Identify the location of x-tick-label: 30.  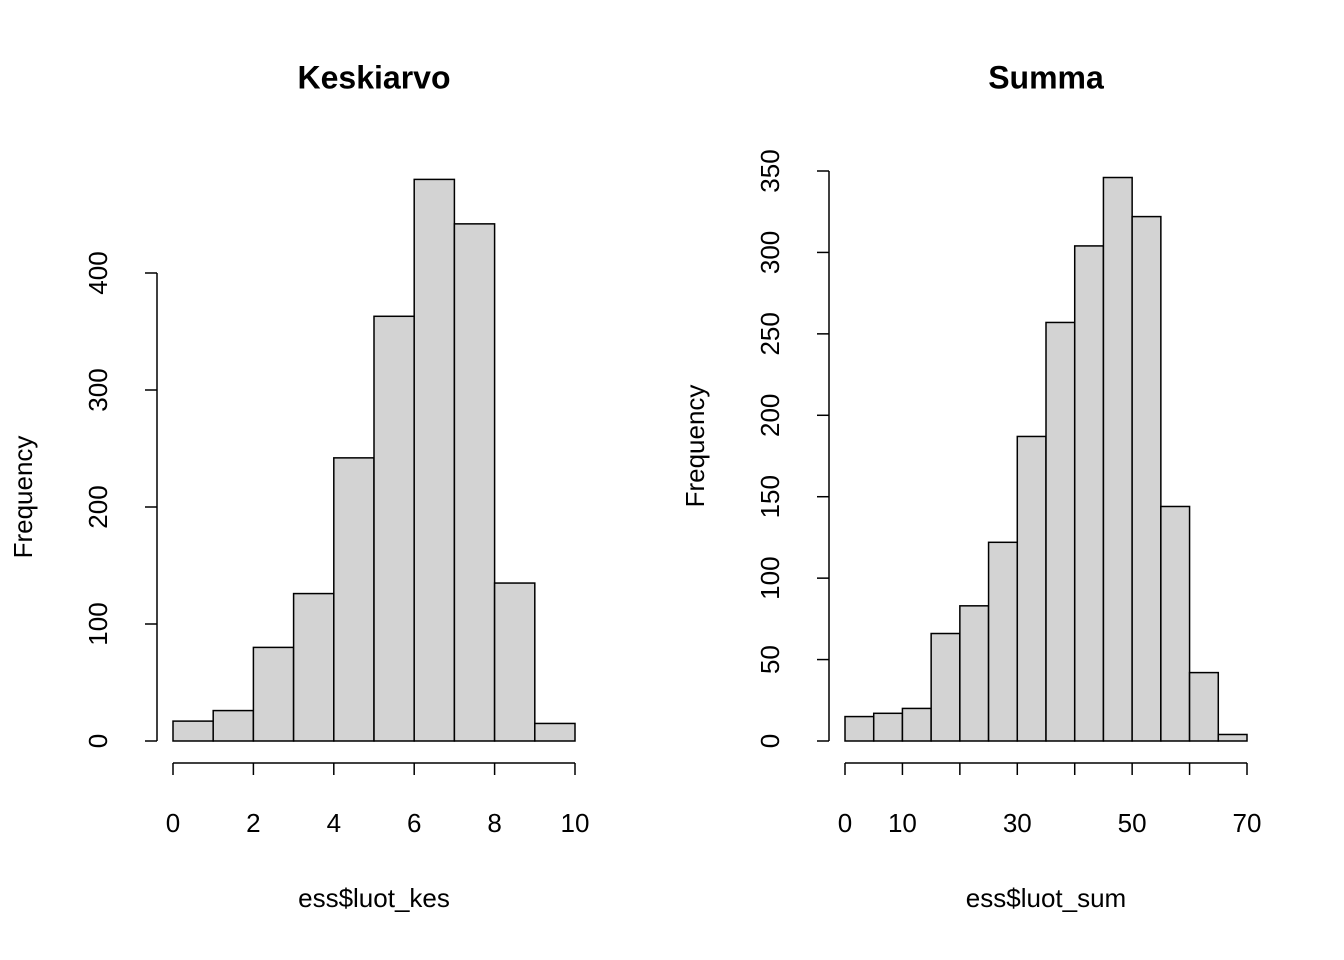
(1017, 823).